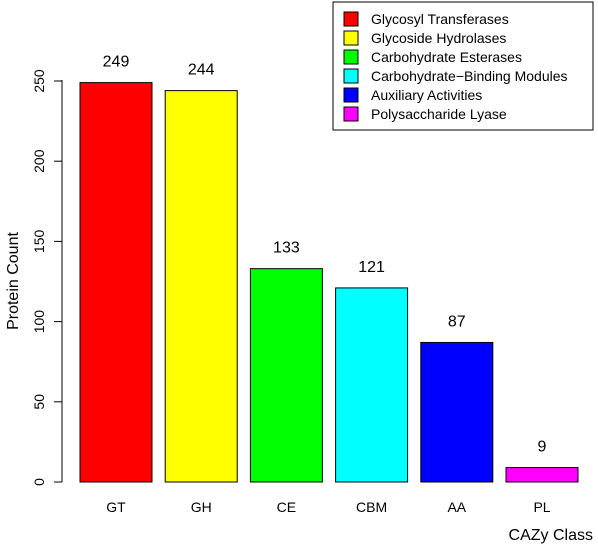 The width and height of the screenshot is (598, 545). Describe the element at coordinates (39, 322) in the screenshot. I see `y-tick-label: 100` at that location.